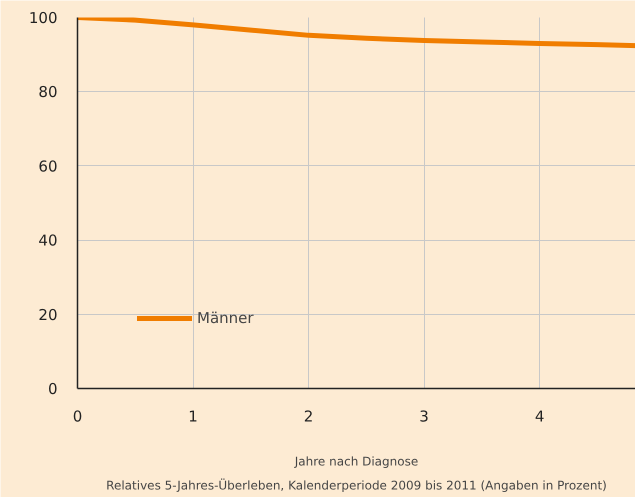 Image resolution: width=635 pixels, height=497 pixels. What do you see at coordinates (48, 166) in the screenshot?
I see `y-tick-label: 60` at bounding box center [48, 166].